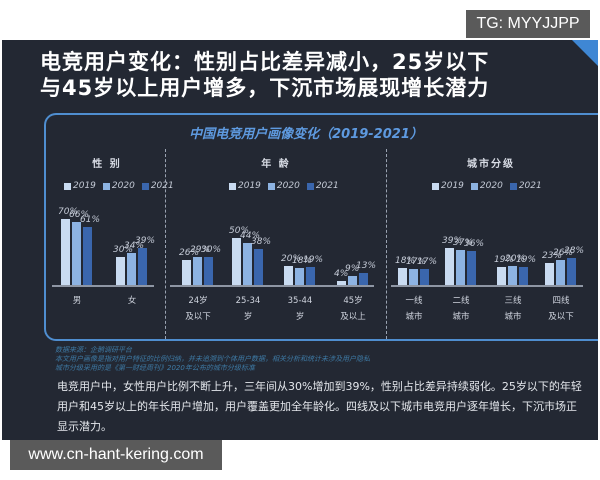  Describe the element at coordinates (352, 269) in the screenshot. I see `data-label: 9%` at that location.